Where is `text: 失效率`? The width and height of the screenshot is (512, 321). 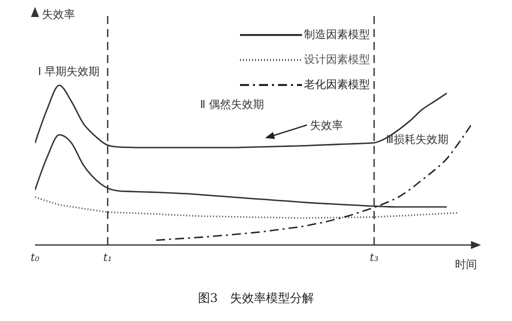 text: 失效率 is located at coordinates (58, 14).